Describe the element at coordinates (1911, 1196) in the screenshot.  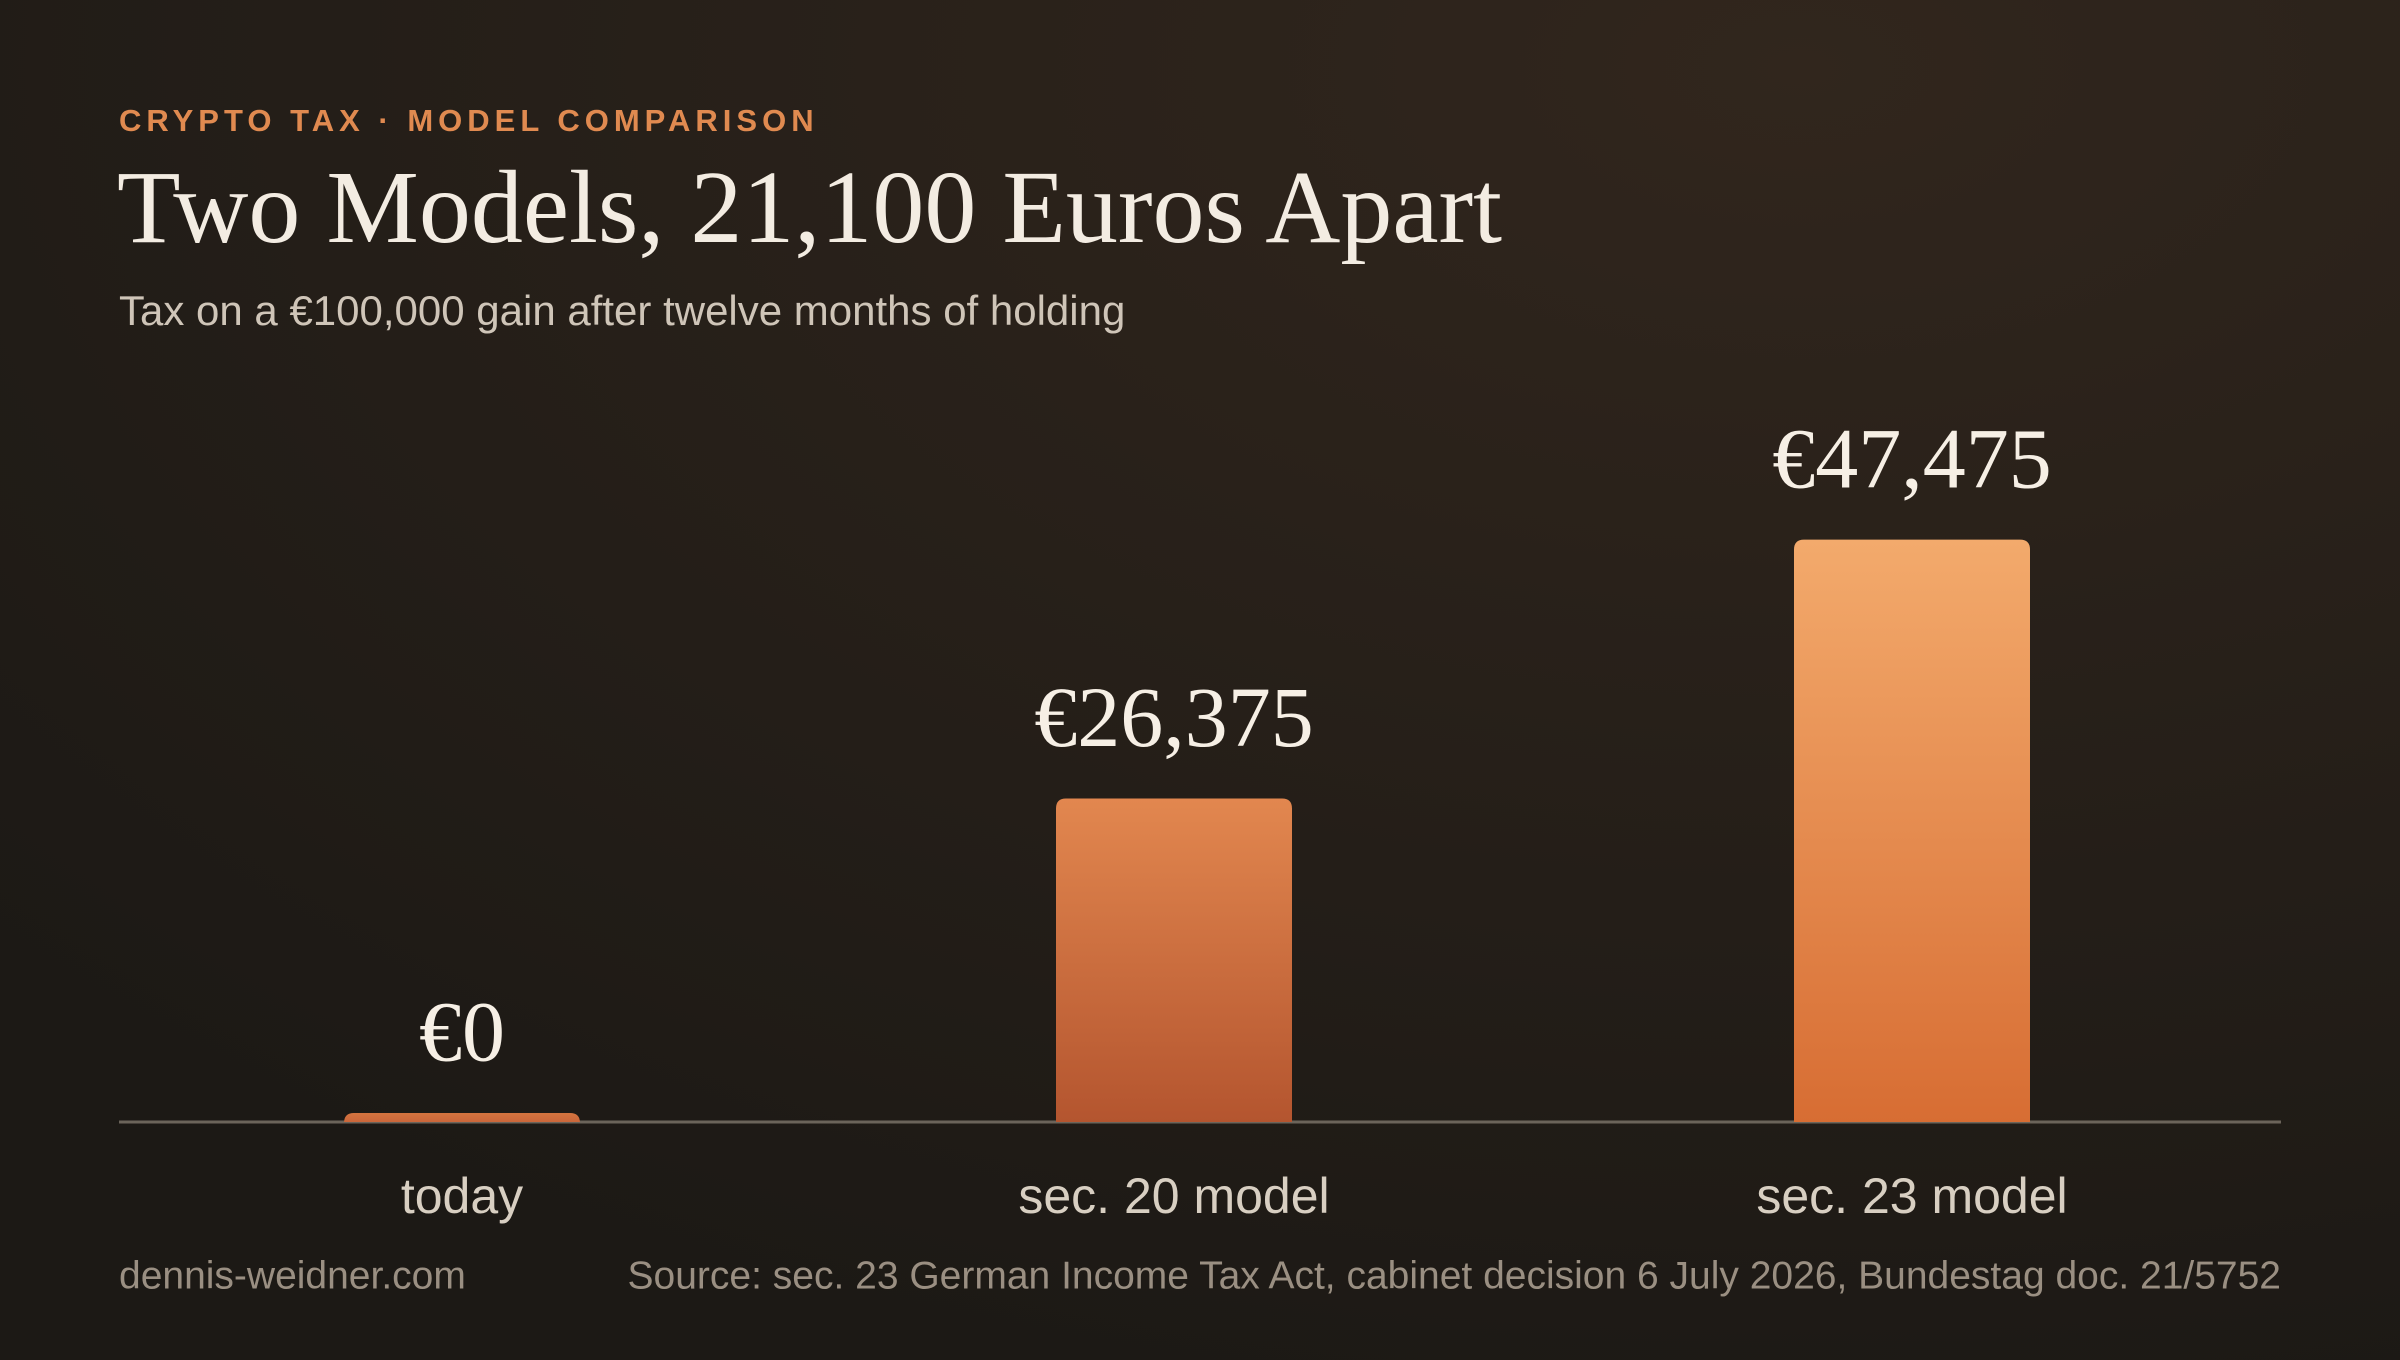
I see `x-tick-label: sec. 23 model` at that location.